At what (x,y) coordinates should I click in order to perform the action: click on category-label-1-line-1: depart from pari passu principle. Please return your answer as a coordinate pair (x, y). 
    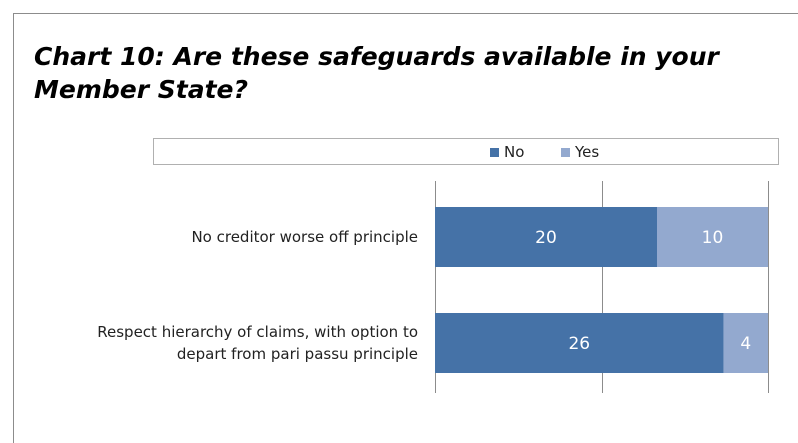
    Looking at the image, I should click on (297, 354).